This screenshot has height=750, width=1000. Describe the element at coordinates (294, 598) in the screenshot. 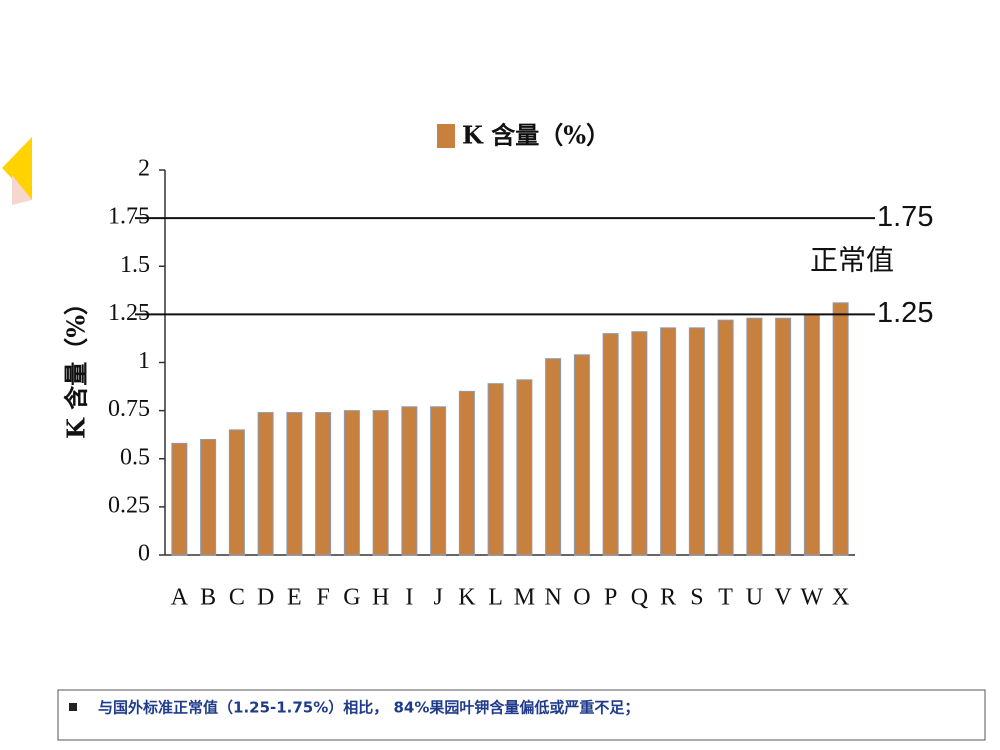

I see `x-tick-label: E` at that location.